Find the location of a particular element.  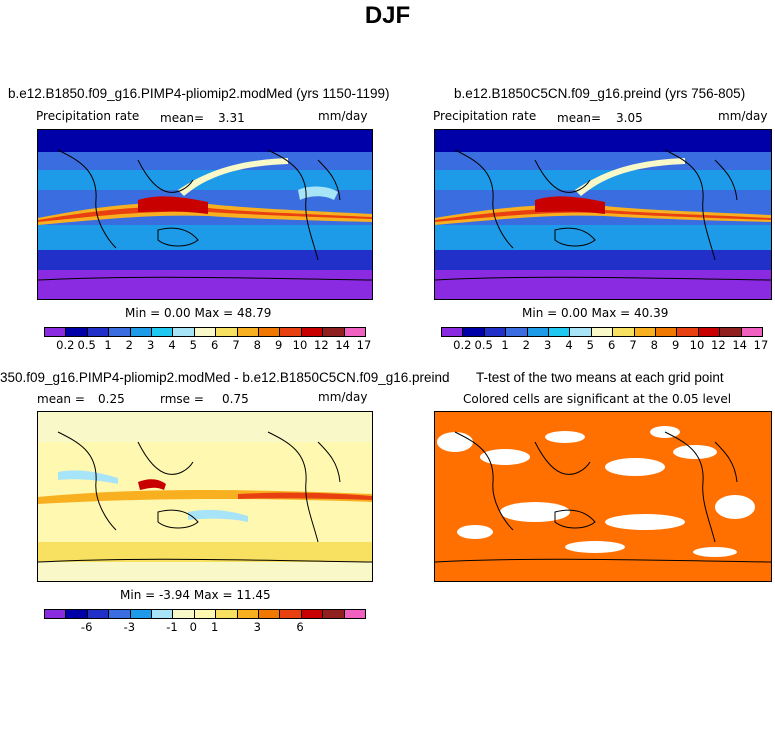

panel-2-units: mm/day is located at coordinates (743, 116).